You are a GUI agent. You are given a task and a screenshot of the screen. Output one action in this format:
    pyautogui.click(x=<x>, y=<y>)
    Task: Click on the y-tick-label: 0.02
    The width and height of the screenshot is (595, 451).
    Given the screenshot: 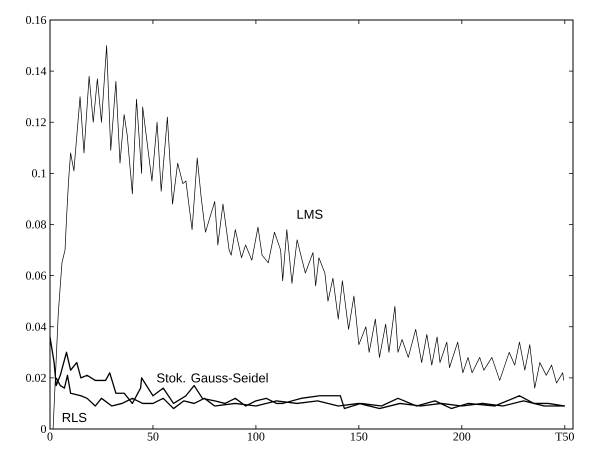 What is the action you would take?
    pyautogui.click(x=36, y=378)
    